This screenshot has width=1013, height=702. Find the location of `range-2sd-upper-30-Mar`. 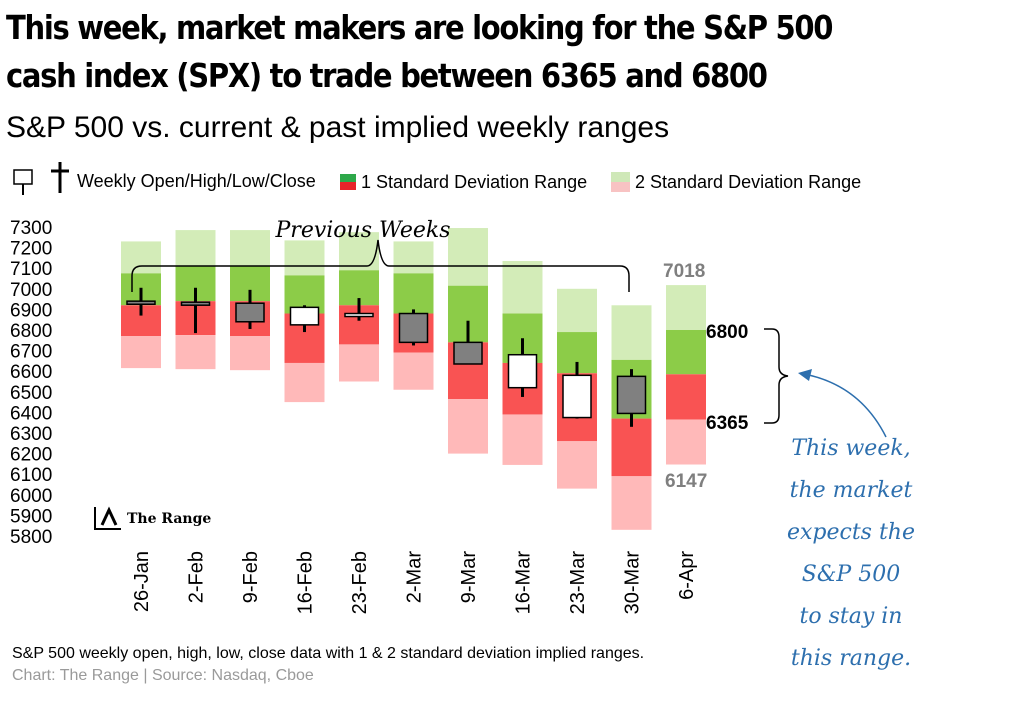

range-2sd-upper-30-Mar is located at coordinates (631, 332).